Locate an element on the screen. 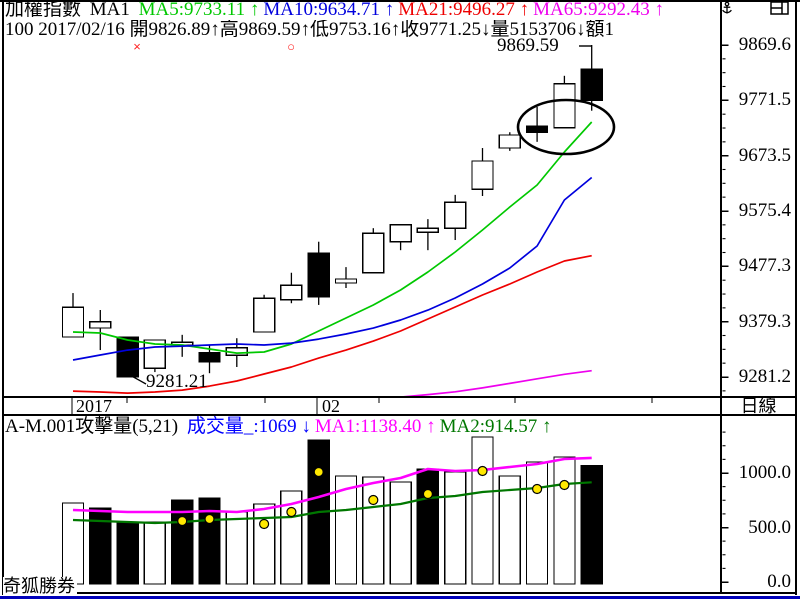 Image resolution: width=800 pixels, height=600 pixels. price-tick-label: 9379.3 is located at coordinates (764, 321).